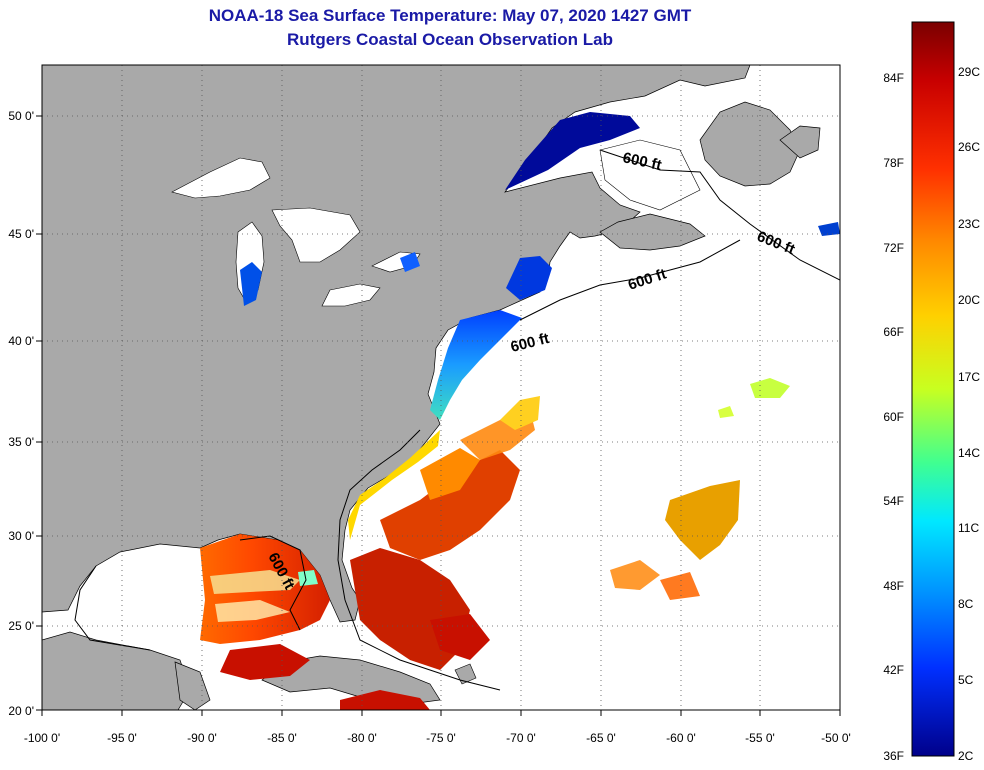 This screenshot has height=770, width=984. What do you see at coordinates (202, 738) in the screenshot?
I see `lon-label: -90 0'` at bounding box center [202, 738].